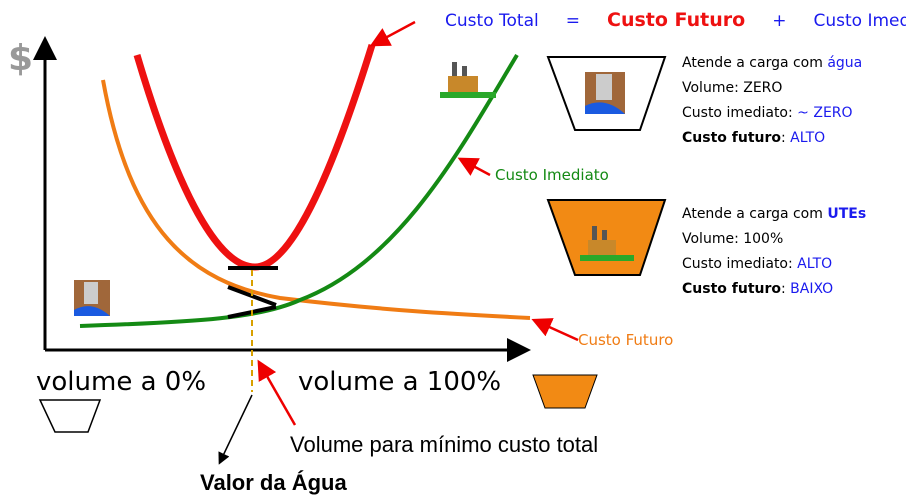  What do you see at coordinates (399, 382) in the screenshot?
I see `x-right-label: volume a 100%` at bounding box center [399, 382].